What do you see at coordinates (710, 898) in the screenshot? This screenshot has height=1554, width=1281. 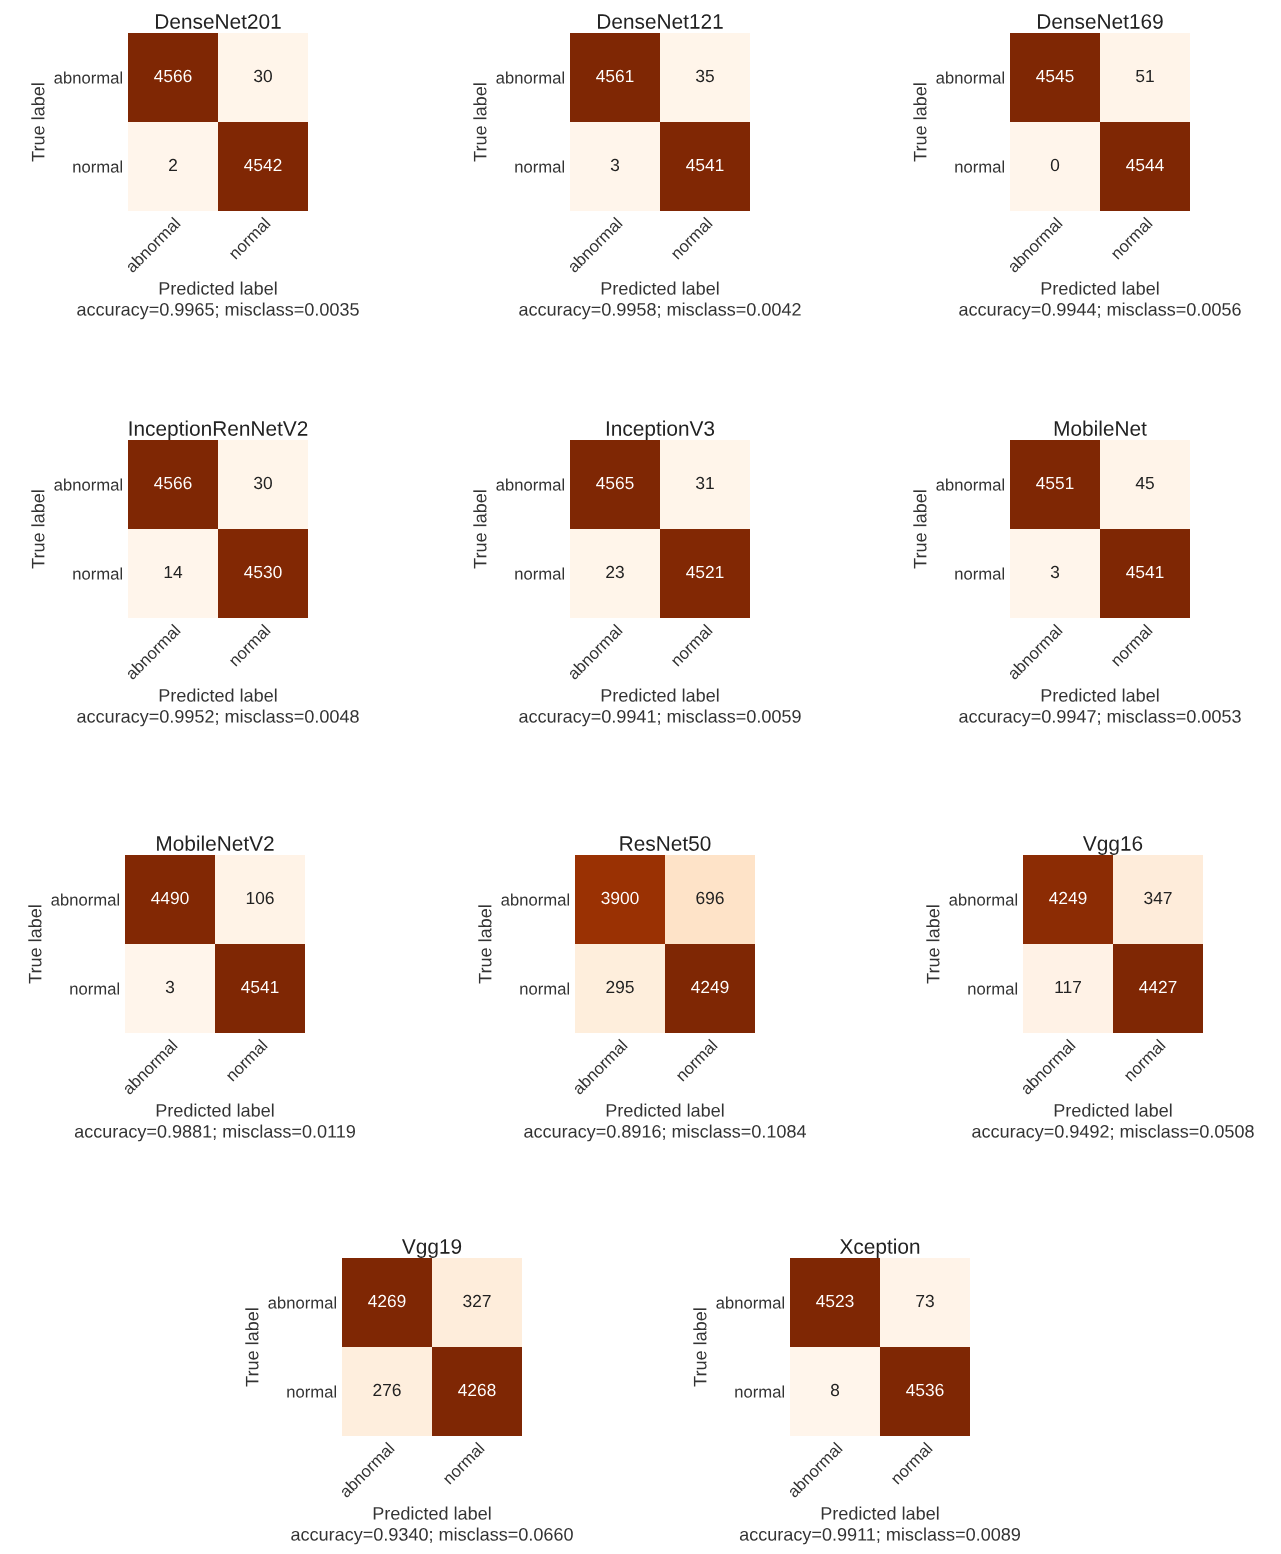 I see `data-label: 696` at bounding box center [710, 898].